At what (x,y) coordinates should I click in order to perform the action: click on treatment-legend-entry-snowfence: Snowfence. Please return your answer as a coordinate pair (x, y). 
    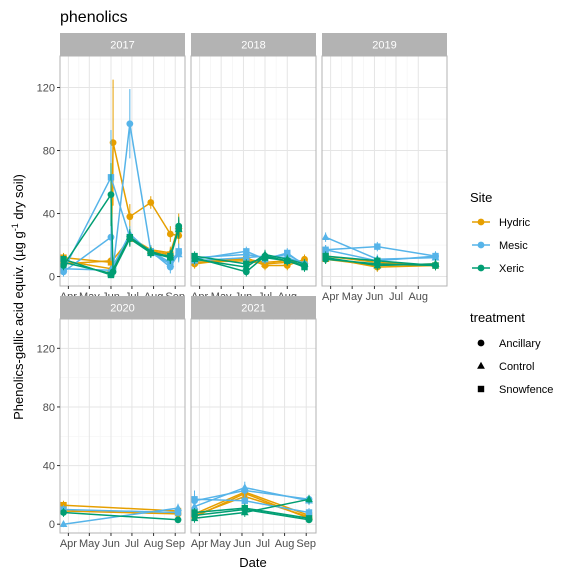
    Looking at the image, I should click on (516, 390).